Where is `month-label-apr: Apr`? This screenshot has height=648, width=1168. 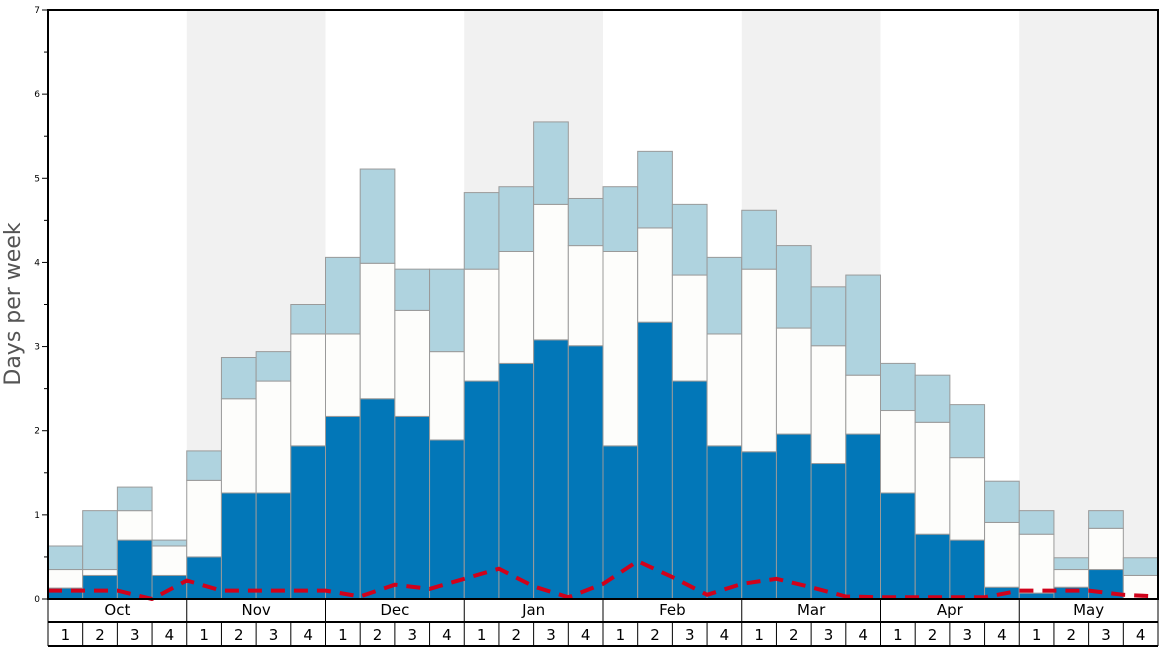
month-label-apr: Apr is located at coordinates (950, 610).